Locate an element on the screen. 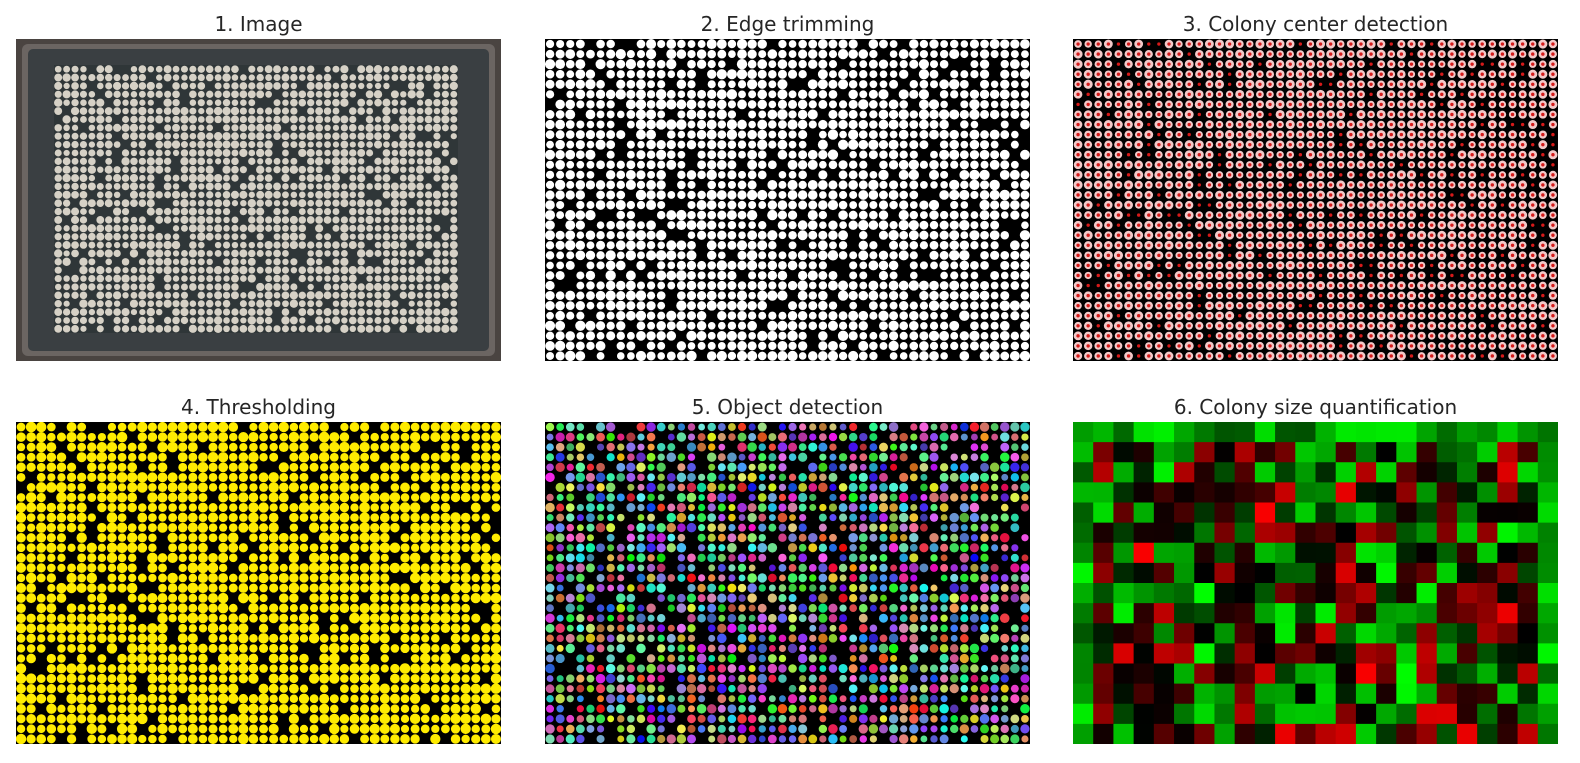 This screenshot has width=1580, height=763. centers-background is located at coordinates (1315, 200).